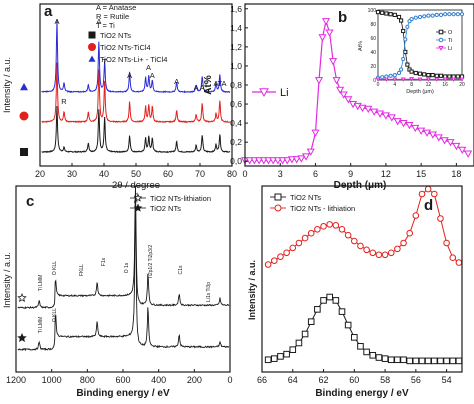  Describe the element at coordinates (158, 380) in the screenshot. I see `x-tick-label: 400` at that location.